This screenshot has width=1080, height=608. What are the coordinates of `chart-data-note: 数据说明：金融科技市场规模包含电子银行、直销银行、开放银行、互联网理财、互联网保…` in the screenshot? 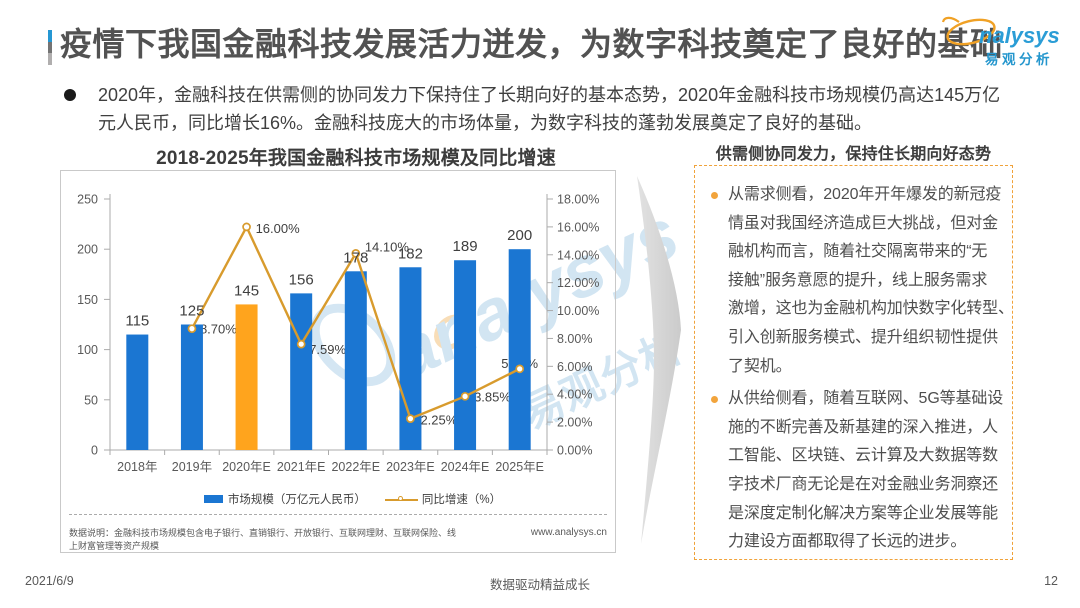 It's located at (263, 539).